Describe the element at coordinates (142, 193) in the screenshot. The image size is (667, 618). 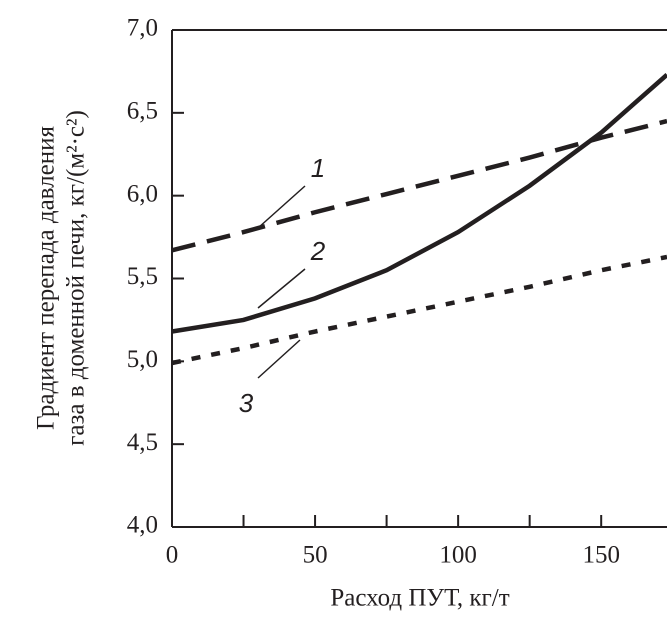
I see `y-tick-label: 6,0` at that location.